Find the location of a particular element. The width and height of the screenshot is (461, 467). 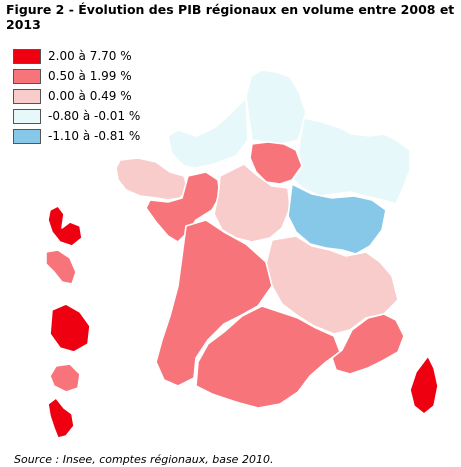

legend-label-class-1: 2.00 à 7.70 % is located at coordinates (90, 56).